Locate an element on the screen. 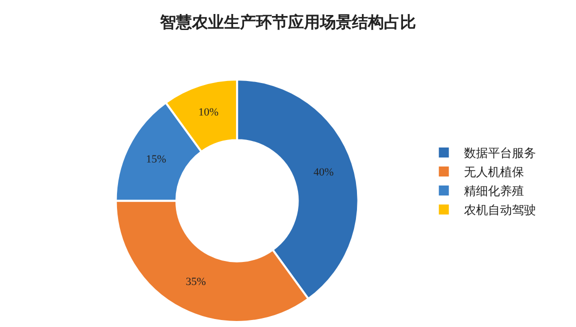 The width and height of the screenshot is (576, 327). legend-label: 农机自动驾驶 is located at coordinates (500, 210).